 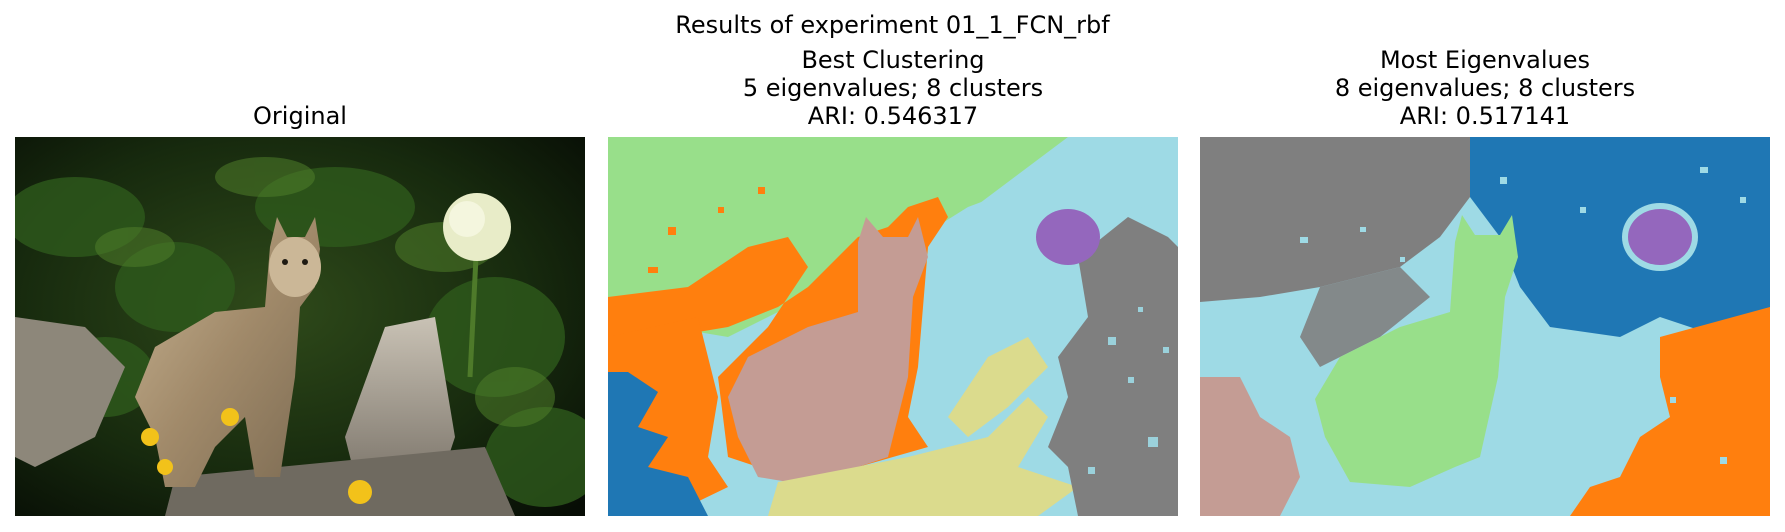 I want to click on original-title-line: Original, so click(x=300, y=116).